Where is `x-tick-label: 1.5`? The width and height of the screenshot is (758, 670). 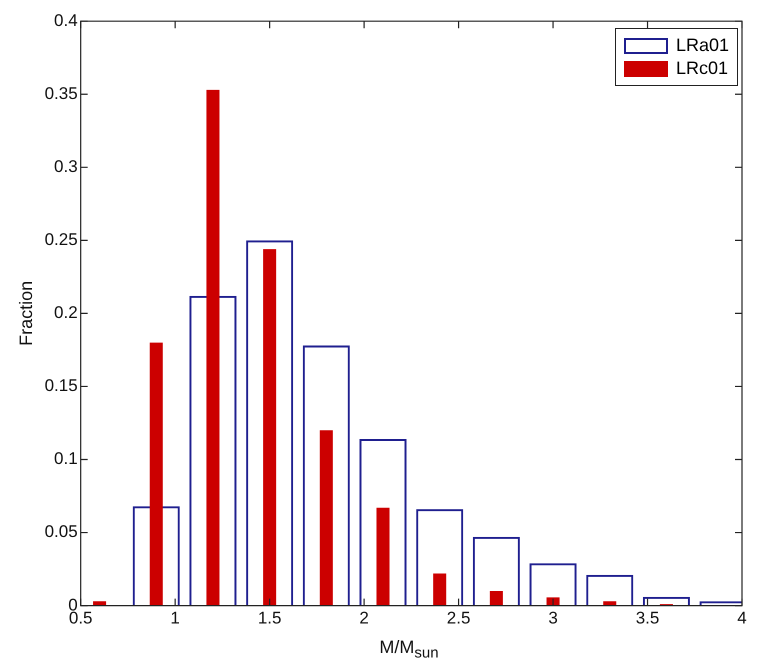
x-tick-label: 1.5 is located at coordinates (270, 618).